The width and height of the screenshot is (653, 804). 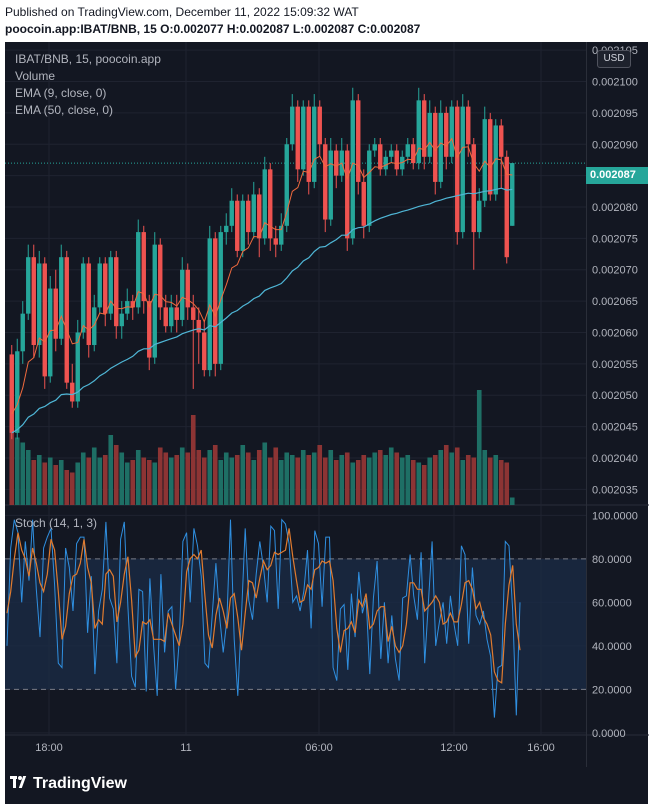 I want to click on y-tick-label: 0.002100, so click(x=615, y=83).